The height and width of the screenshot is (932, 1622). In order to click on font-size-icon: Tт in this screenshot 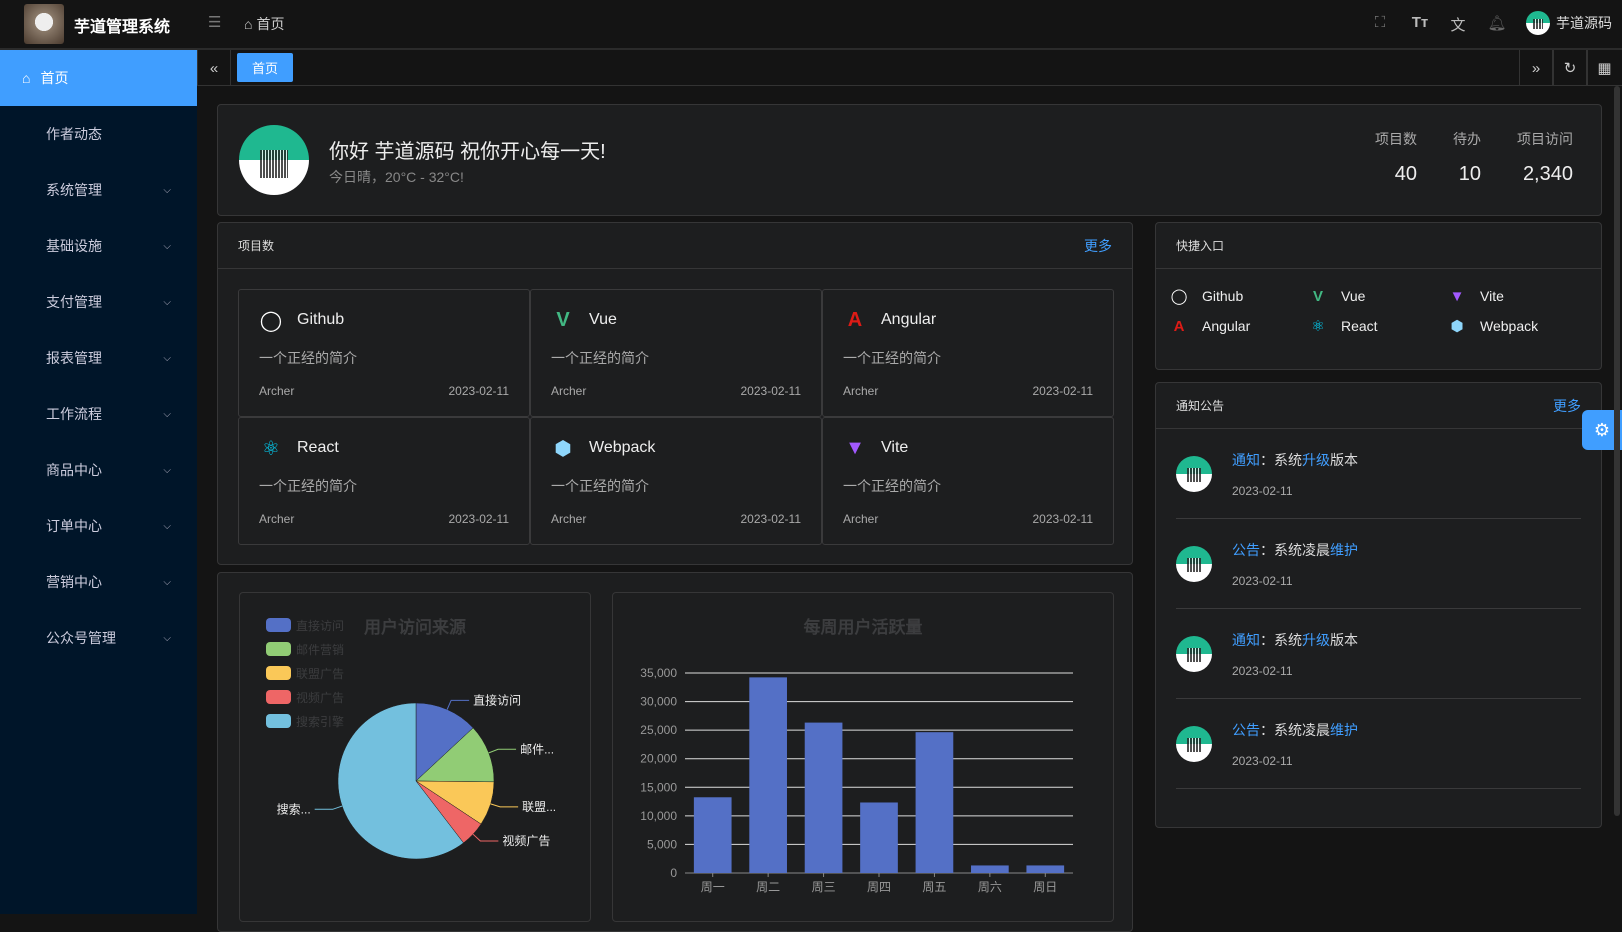, I will do `click(1420, 22)`.